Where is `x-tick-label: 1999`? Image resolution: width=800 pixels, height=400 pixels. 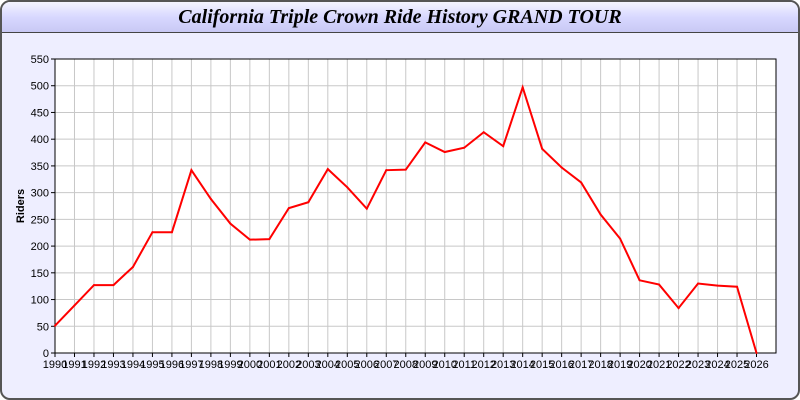
x-tick-label: 1999 is located at coordinates (230, 365).